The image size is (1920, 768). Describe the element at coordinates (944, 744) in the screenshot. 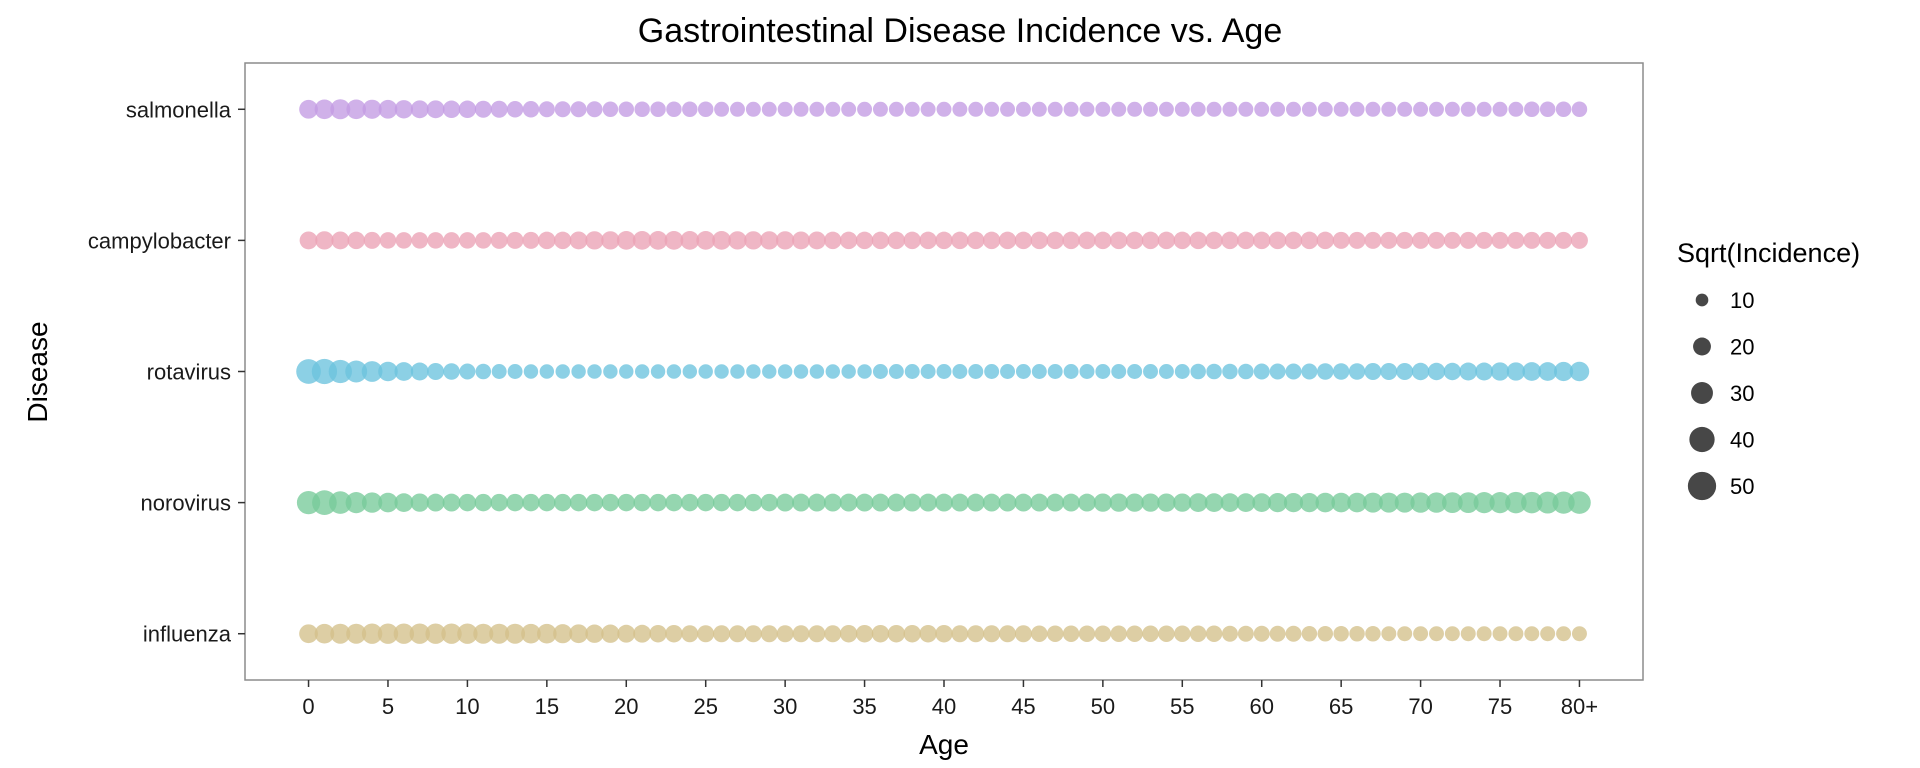

I see `x-axis-title: Age` at that location.